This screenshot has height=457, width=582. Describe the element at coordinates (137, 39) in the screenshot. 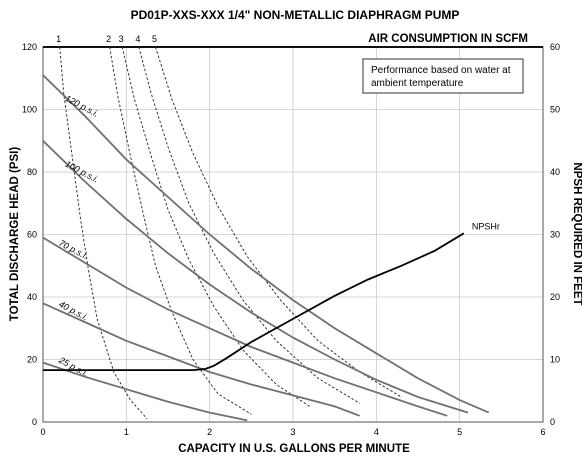

I see `air-curve-label-4: 4` at that location.